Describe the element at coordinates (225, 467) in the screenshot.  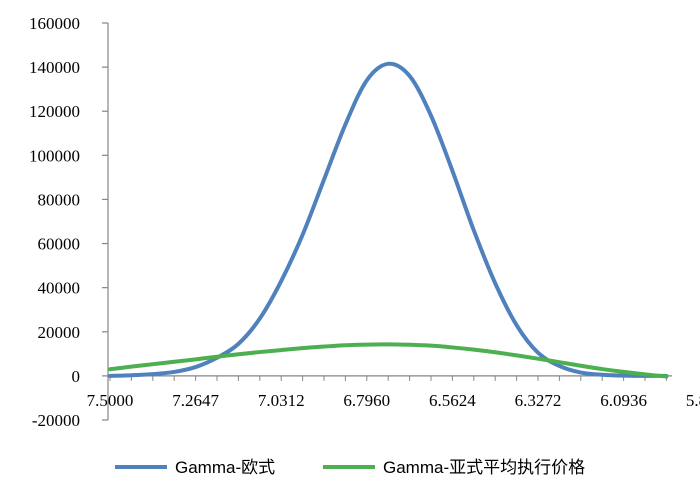
I see `legend-label-1: Gamma-欧式` at that location.